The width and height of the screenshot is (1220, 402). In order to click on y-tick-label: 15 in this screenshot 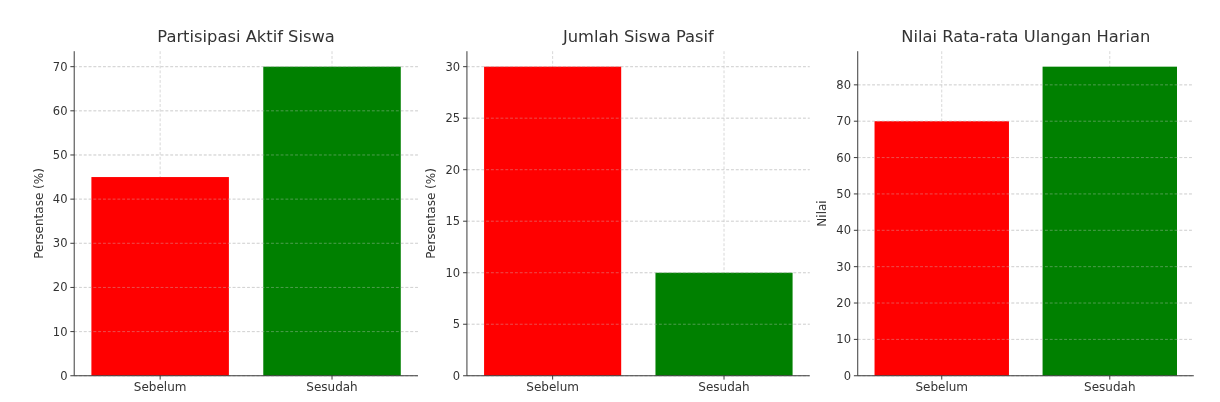, I will do `click(453, 221)`.